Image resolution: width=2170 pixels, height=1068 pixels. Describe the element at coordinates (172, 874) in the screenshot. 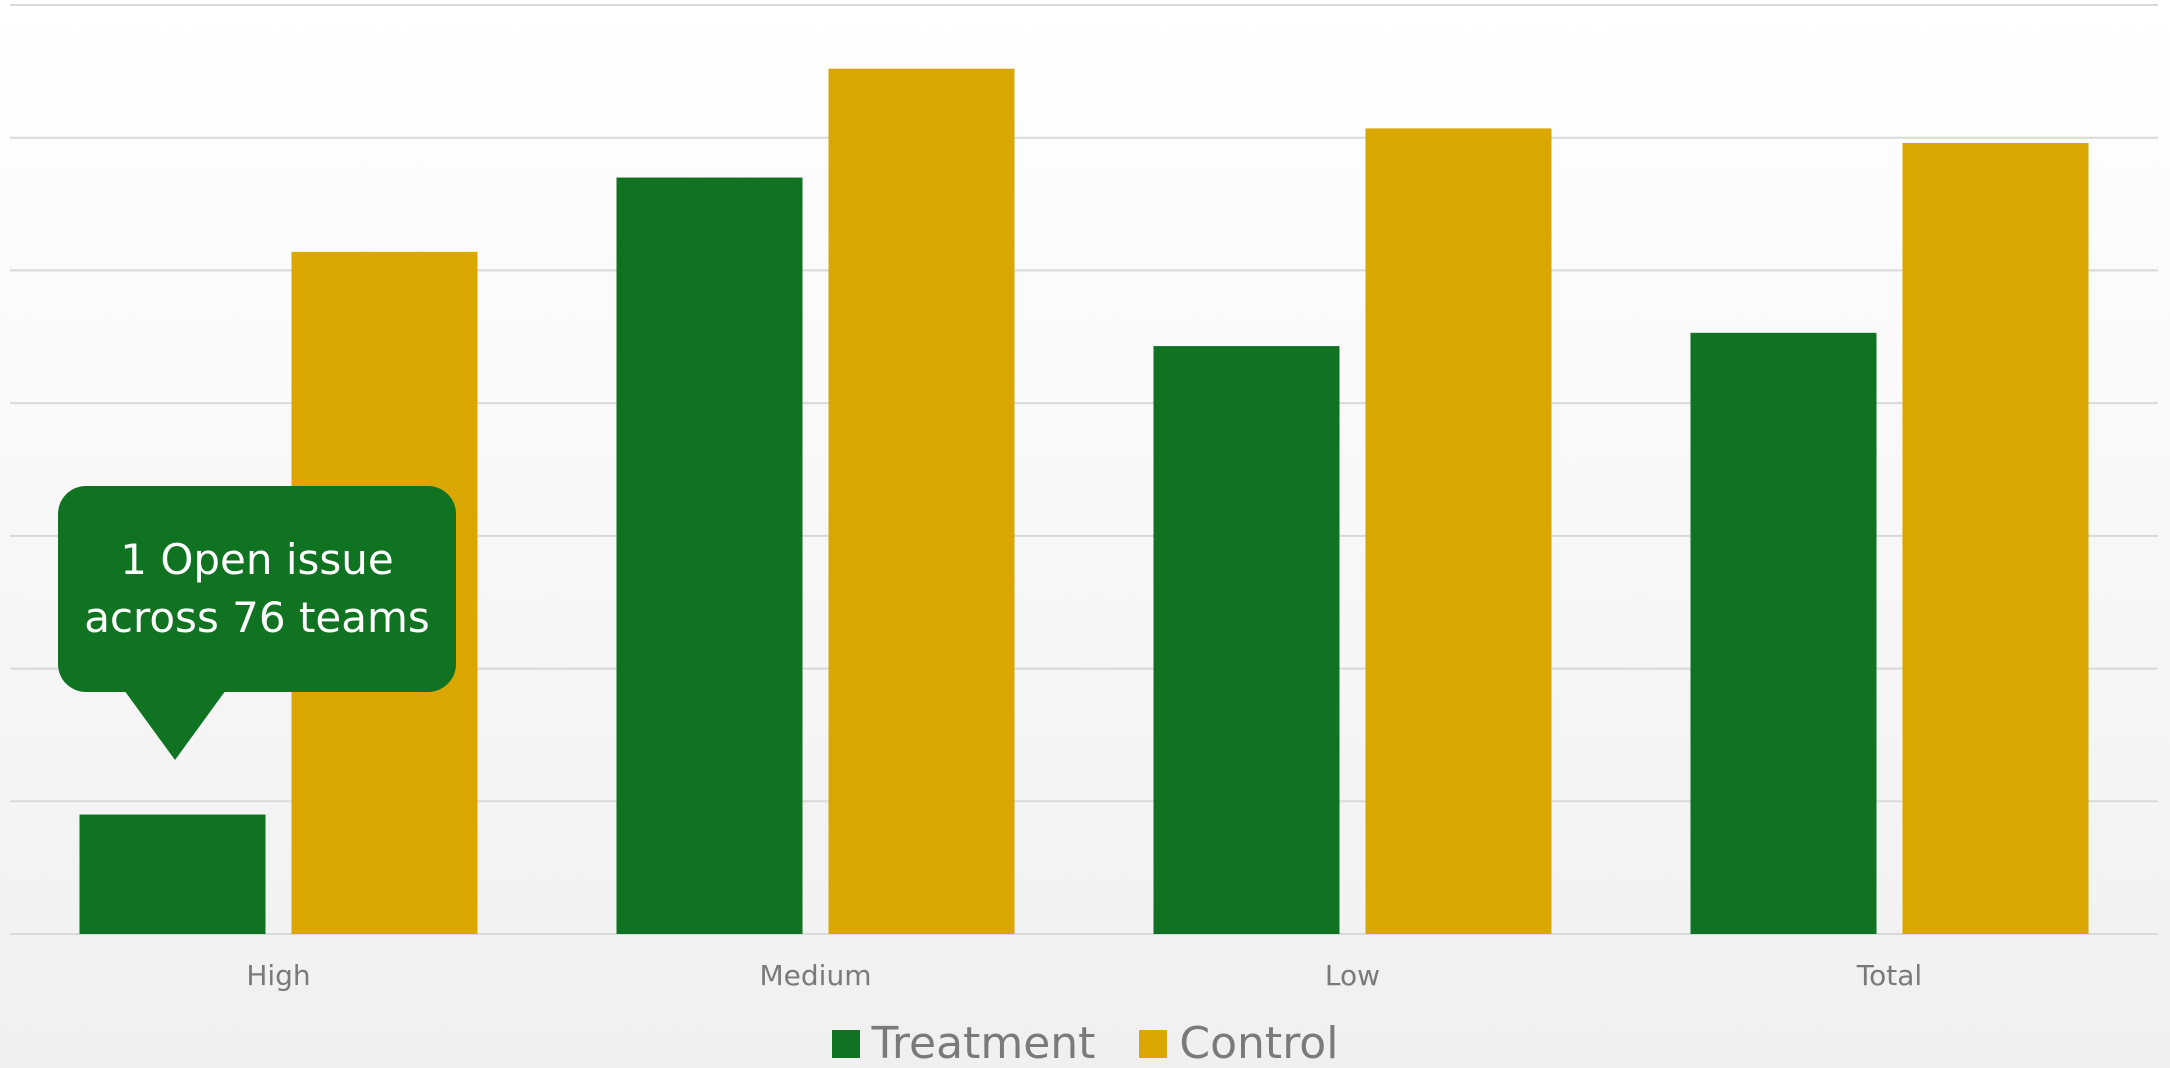

I see `bar-treatment-high` at that location.